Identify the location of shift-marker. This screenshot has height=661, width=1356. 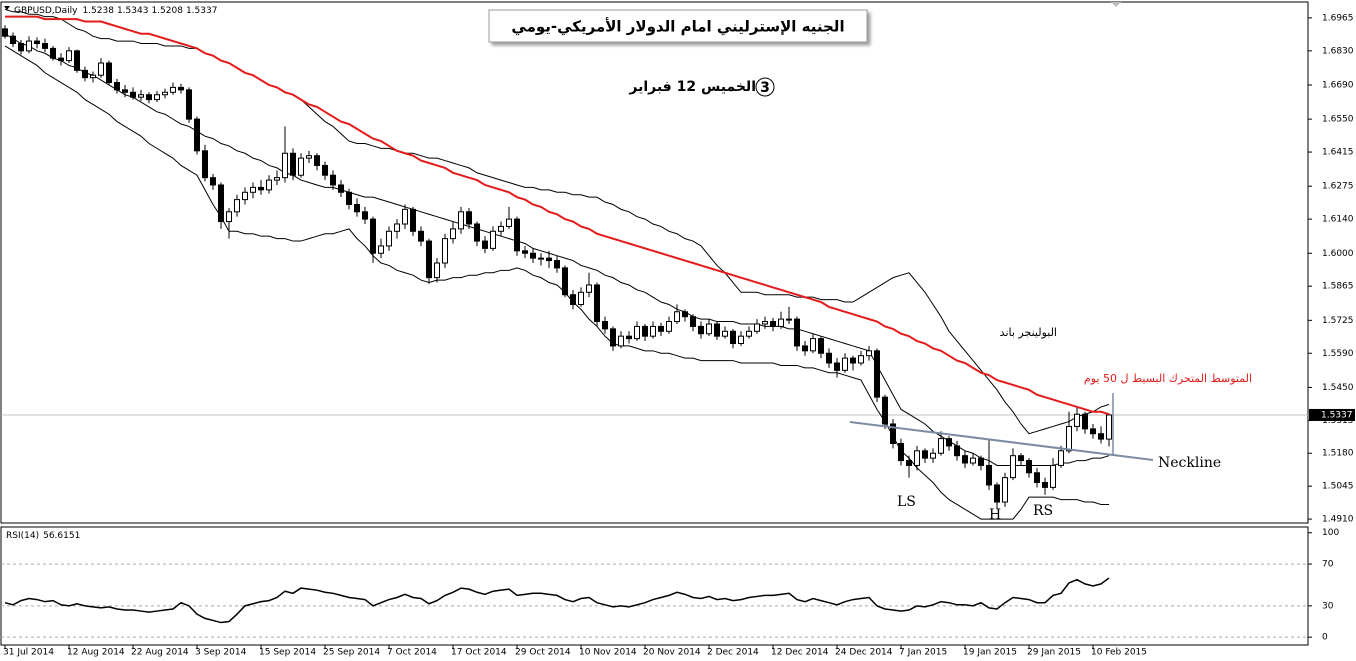
(1116, 4).